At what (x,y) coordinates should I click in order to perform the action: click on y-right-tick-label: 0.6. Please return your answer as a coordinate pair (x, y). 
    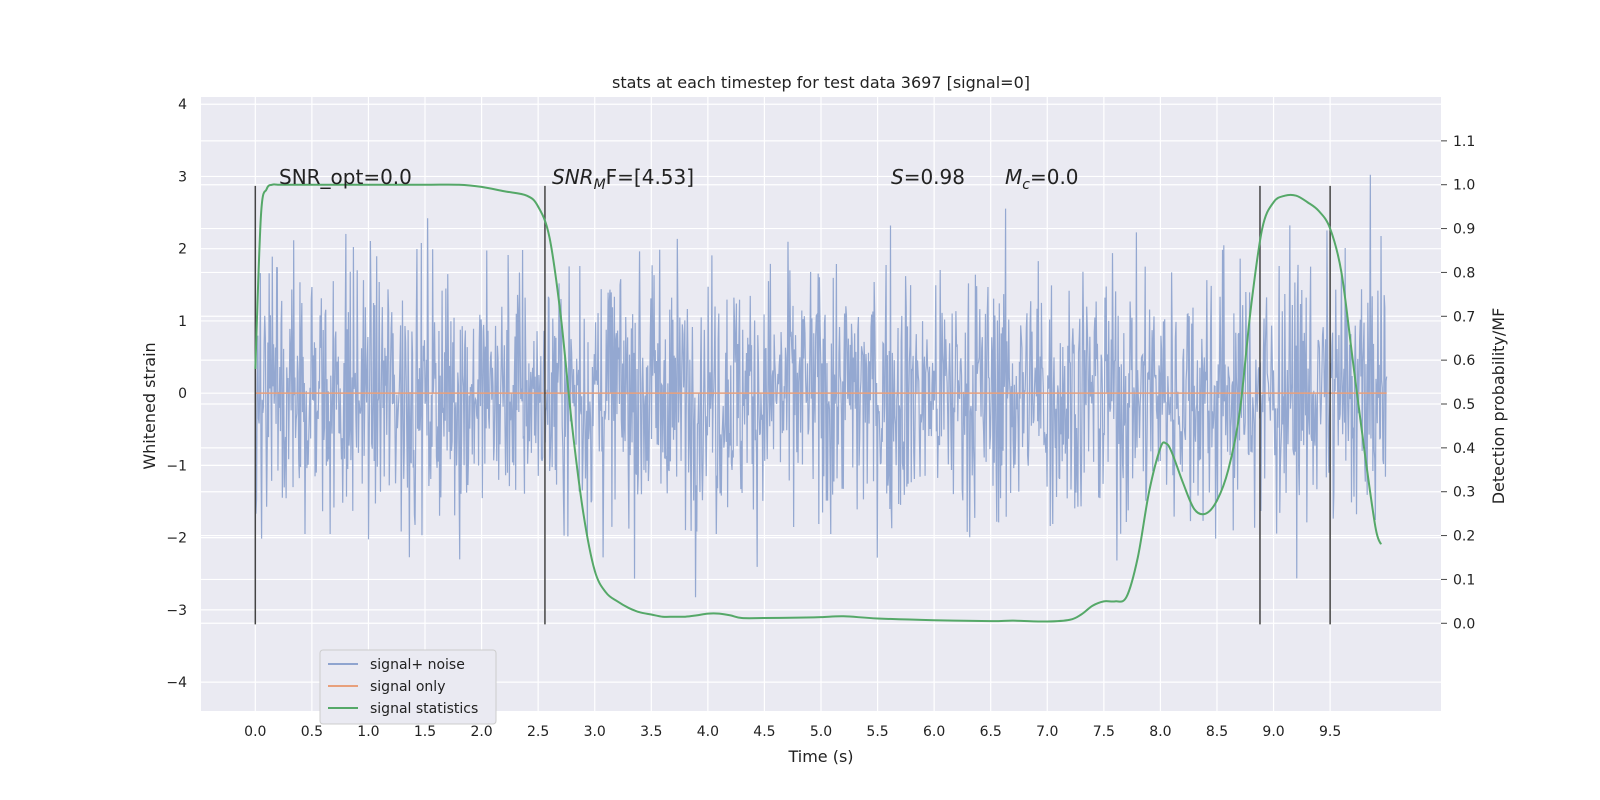
    Looking at the image, I should click on (1464, 361).